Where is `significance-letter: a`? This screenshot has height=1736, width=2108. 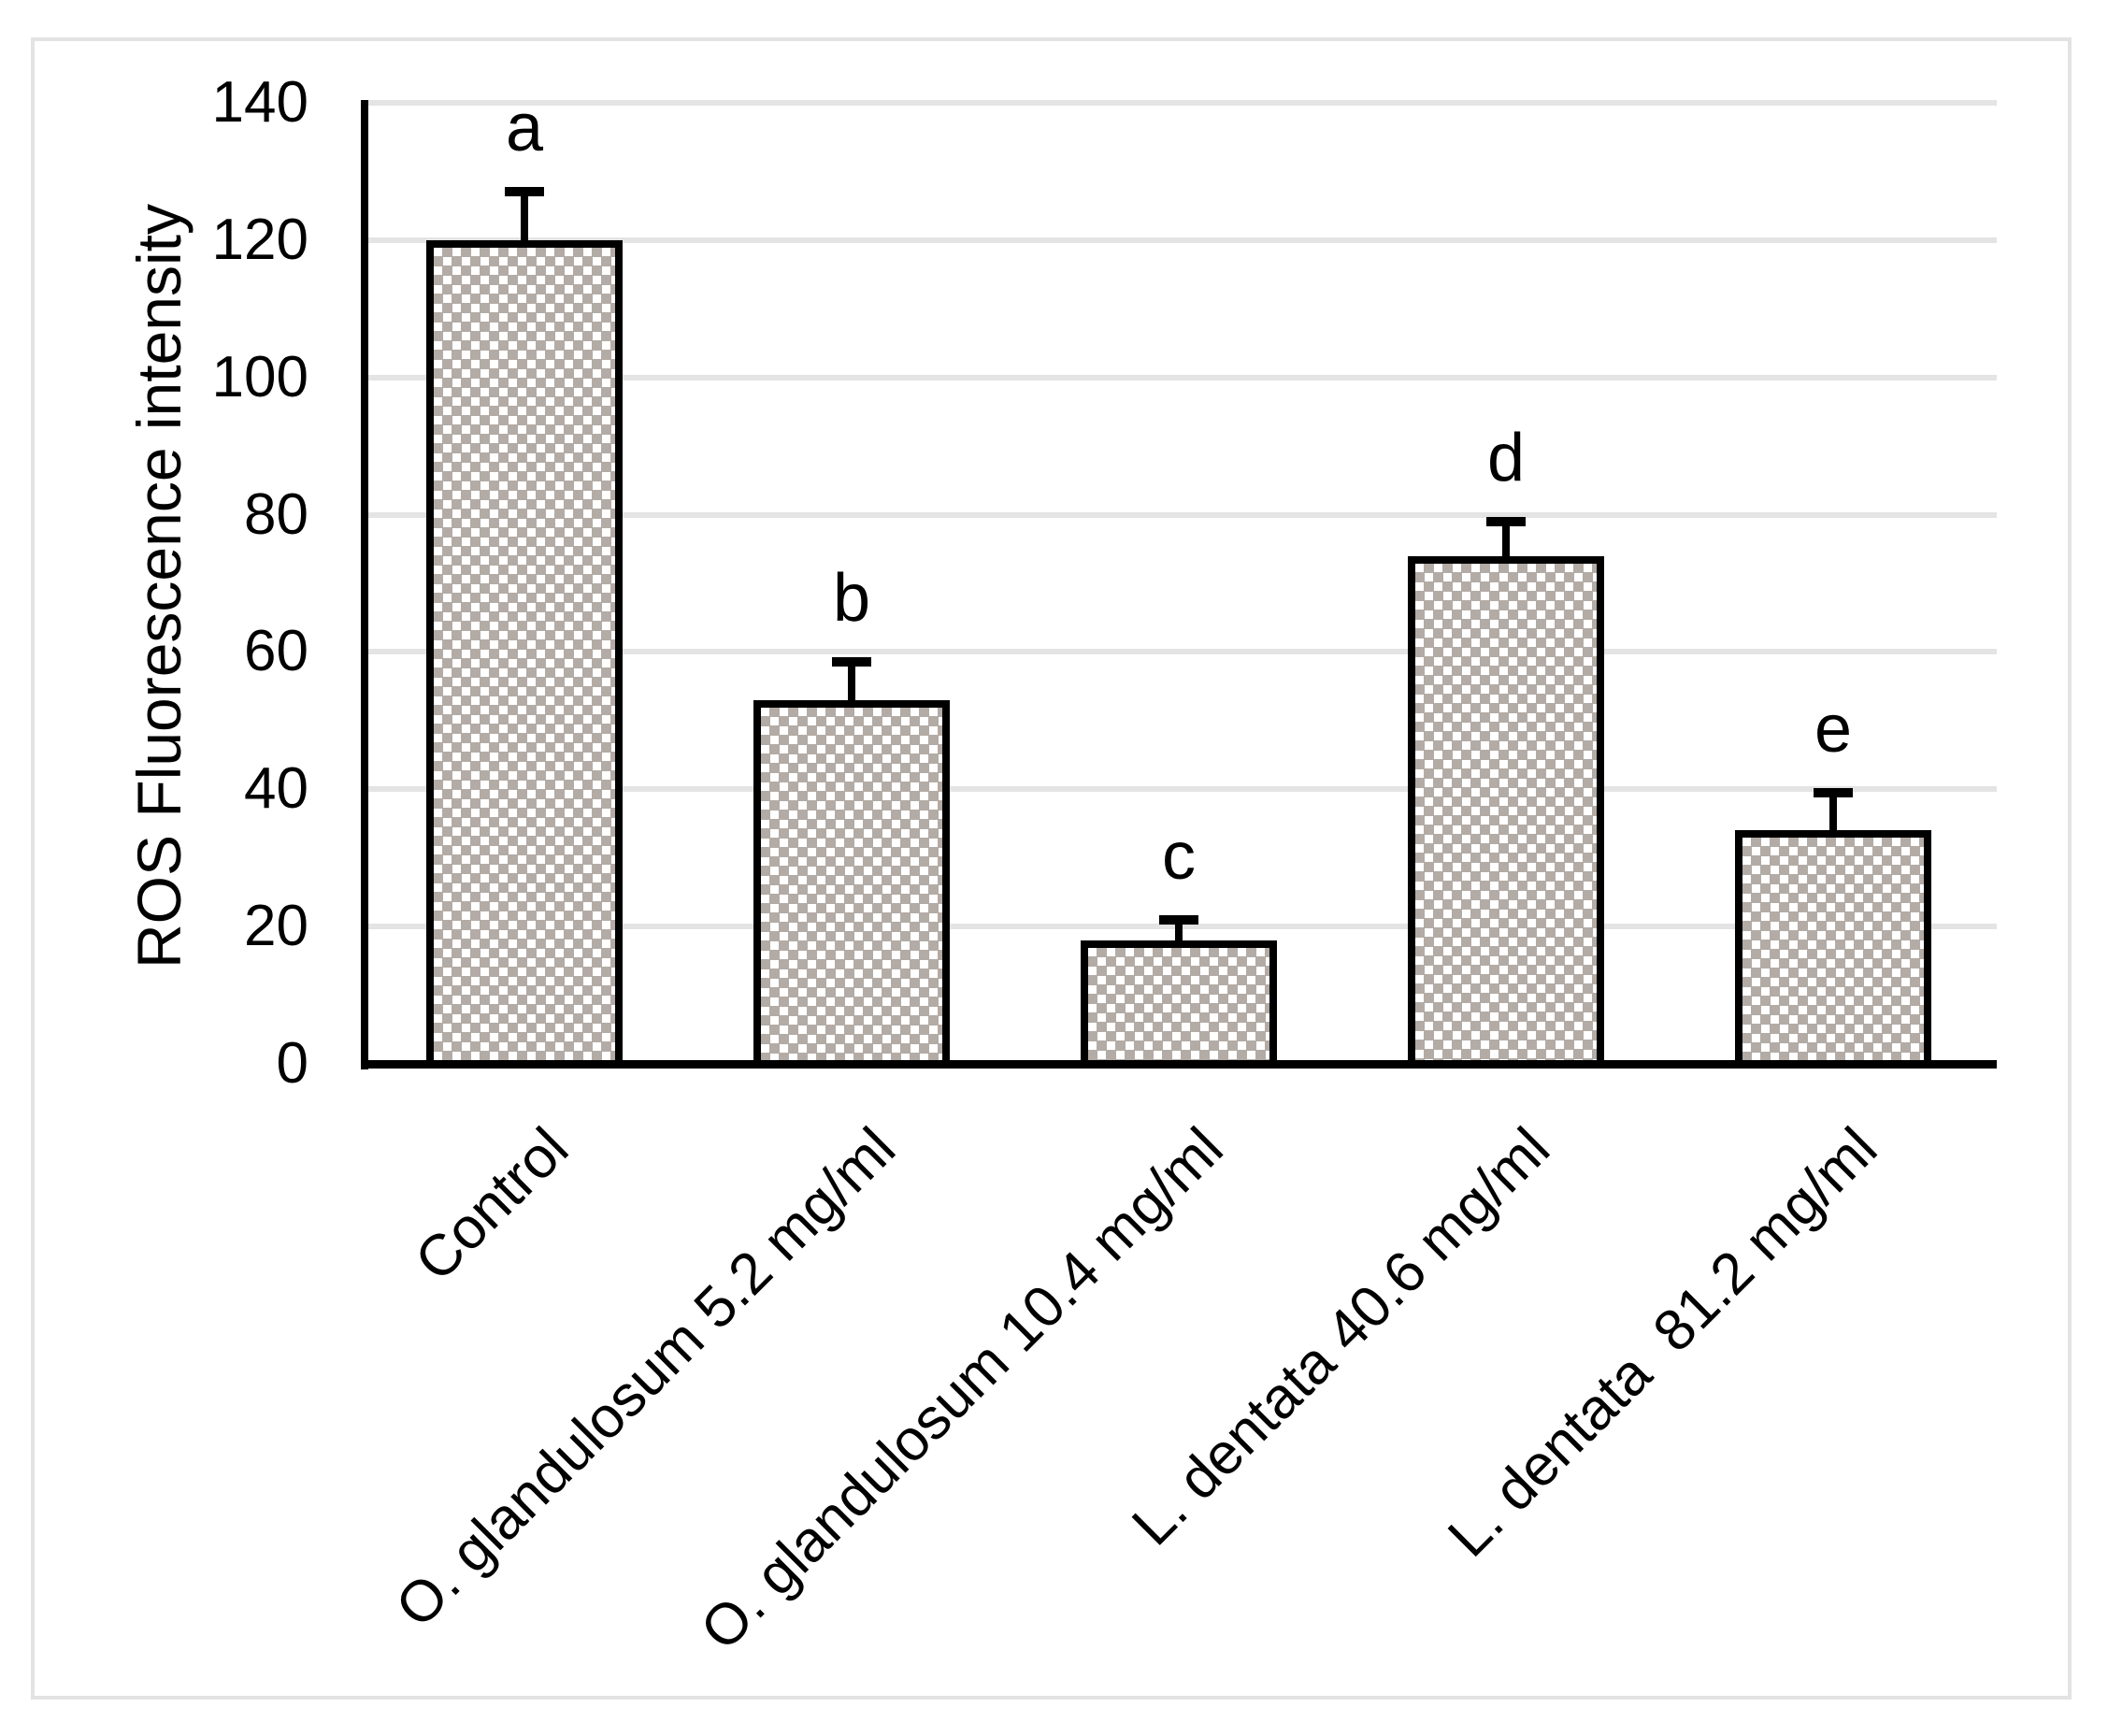 significance-letter: a is located at coordinates (524, 128).